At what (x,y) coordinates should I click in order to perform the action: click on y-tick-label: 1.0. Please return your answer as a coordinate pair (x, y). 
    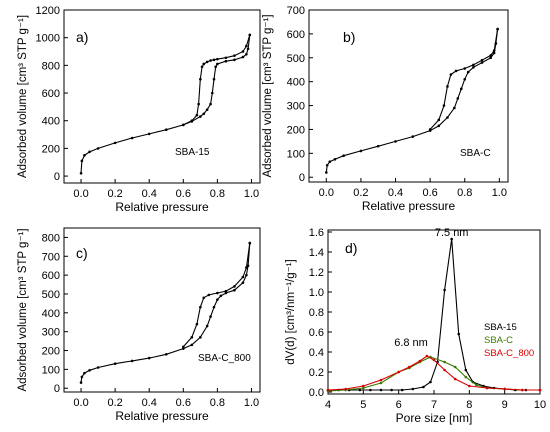
    Looking at the image, I should click on (316, 293).